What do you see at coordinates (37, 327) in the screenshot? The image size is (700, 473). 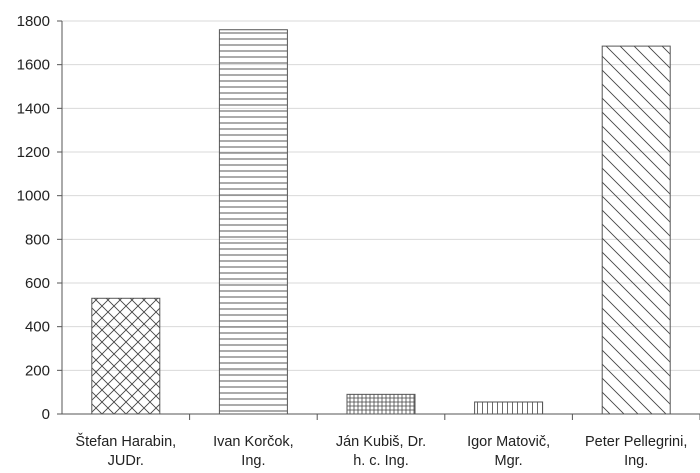 I see `y-tick-label: 400` at bounding box center [37, 327].